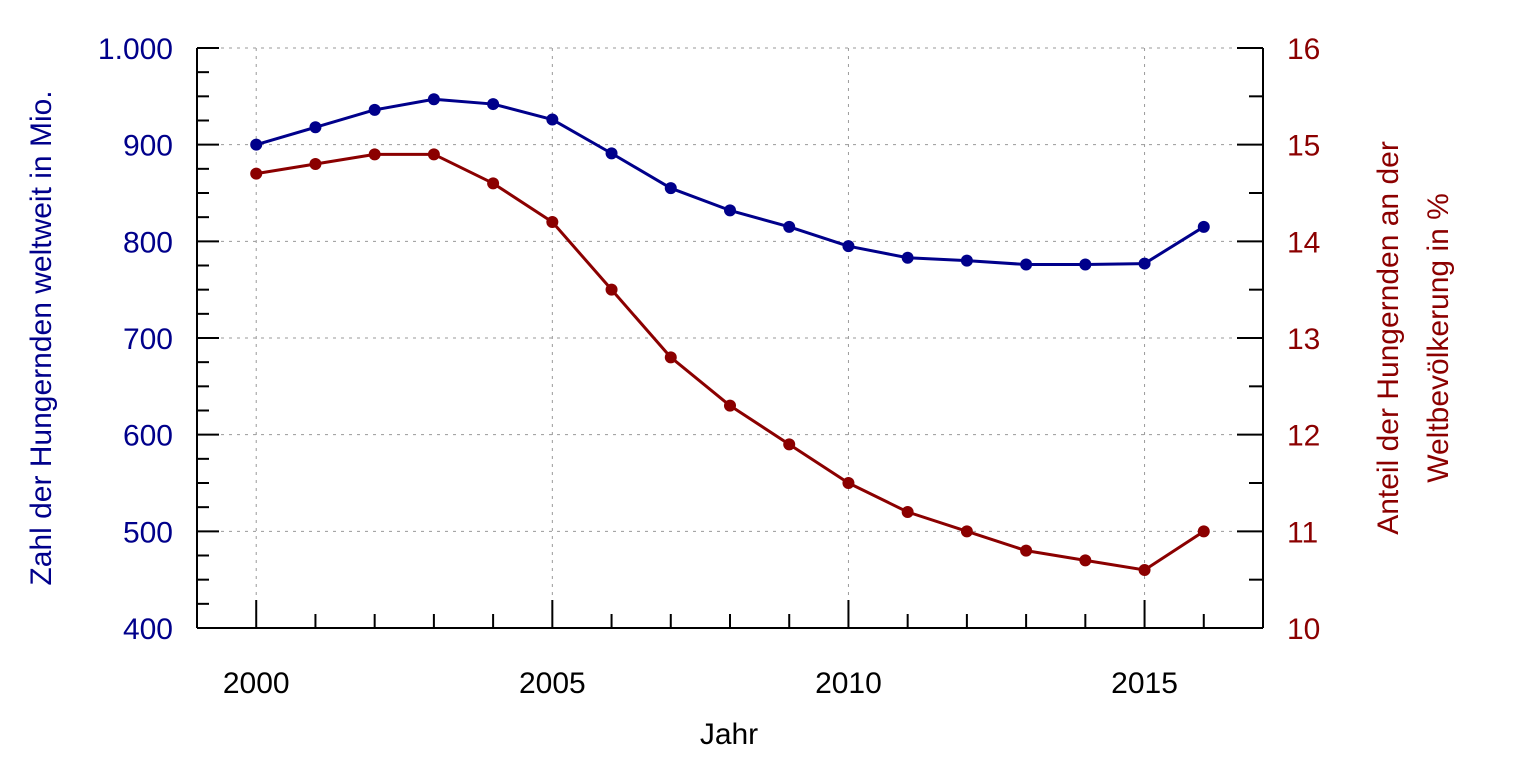 The height and width of the screenshot is (768, 1536). What do you see at coordinates (1302, 532) in the screenshot?
I see `y-right-tick-label: 11` at bounding box center [1302, 532].